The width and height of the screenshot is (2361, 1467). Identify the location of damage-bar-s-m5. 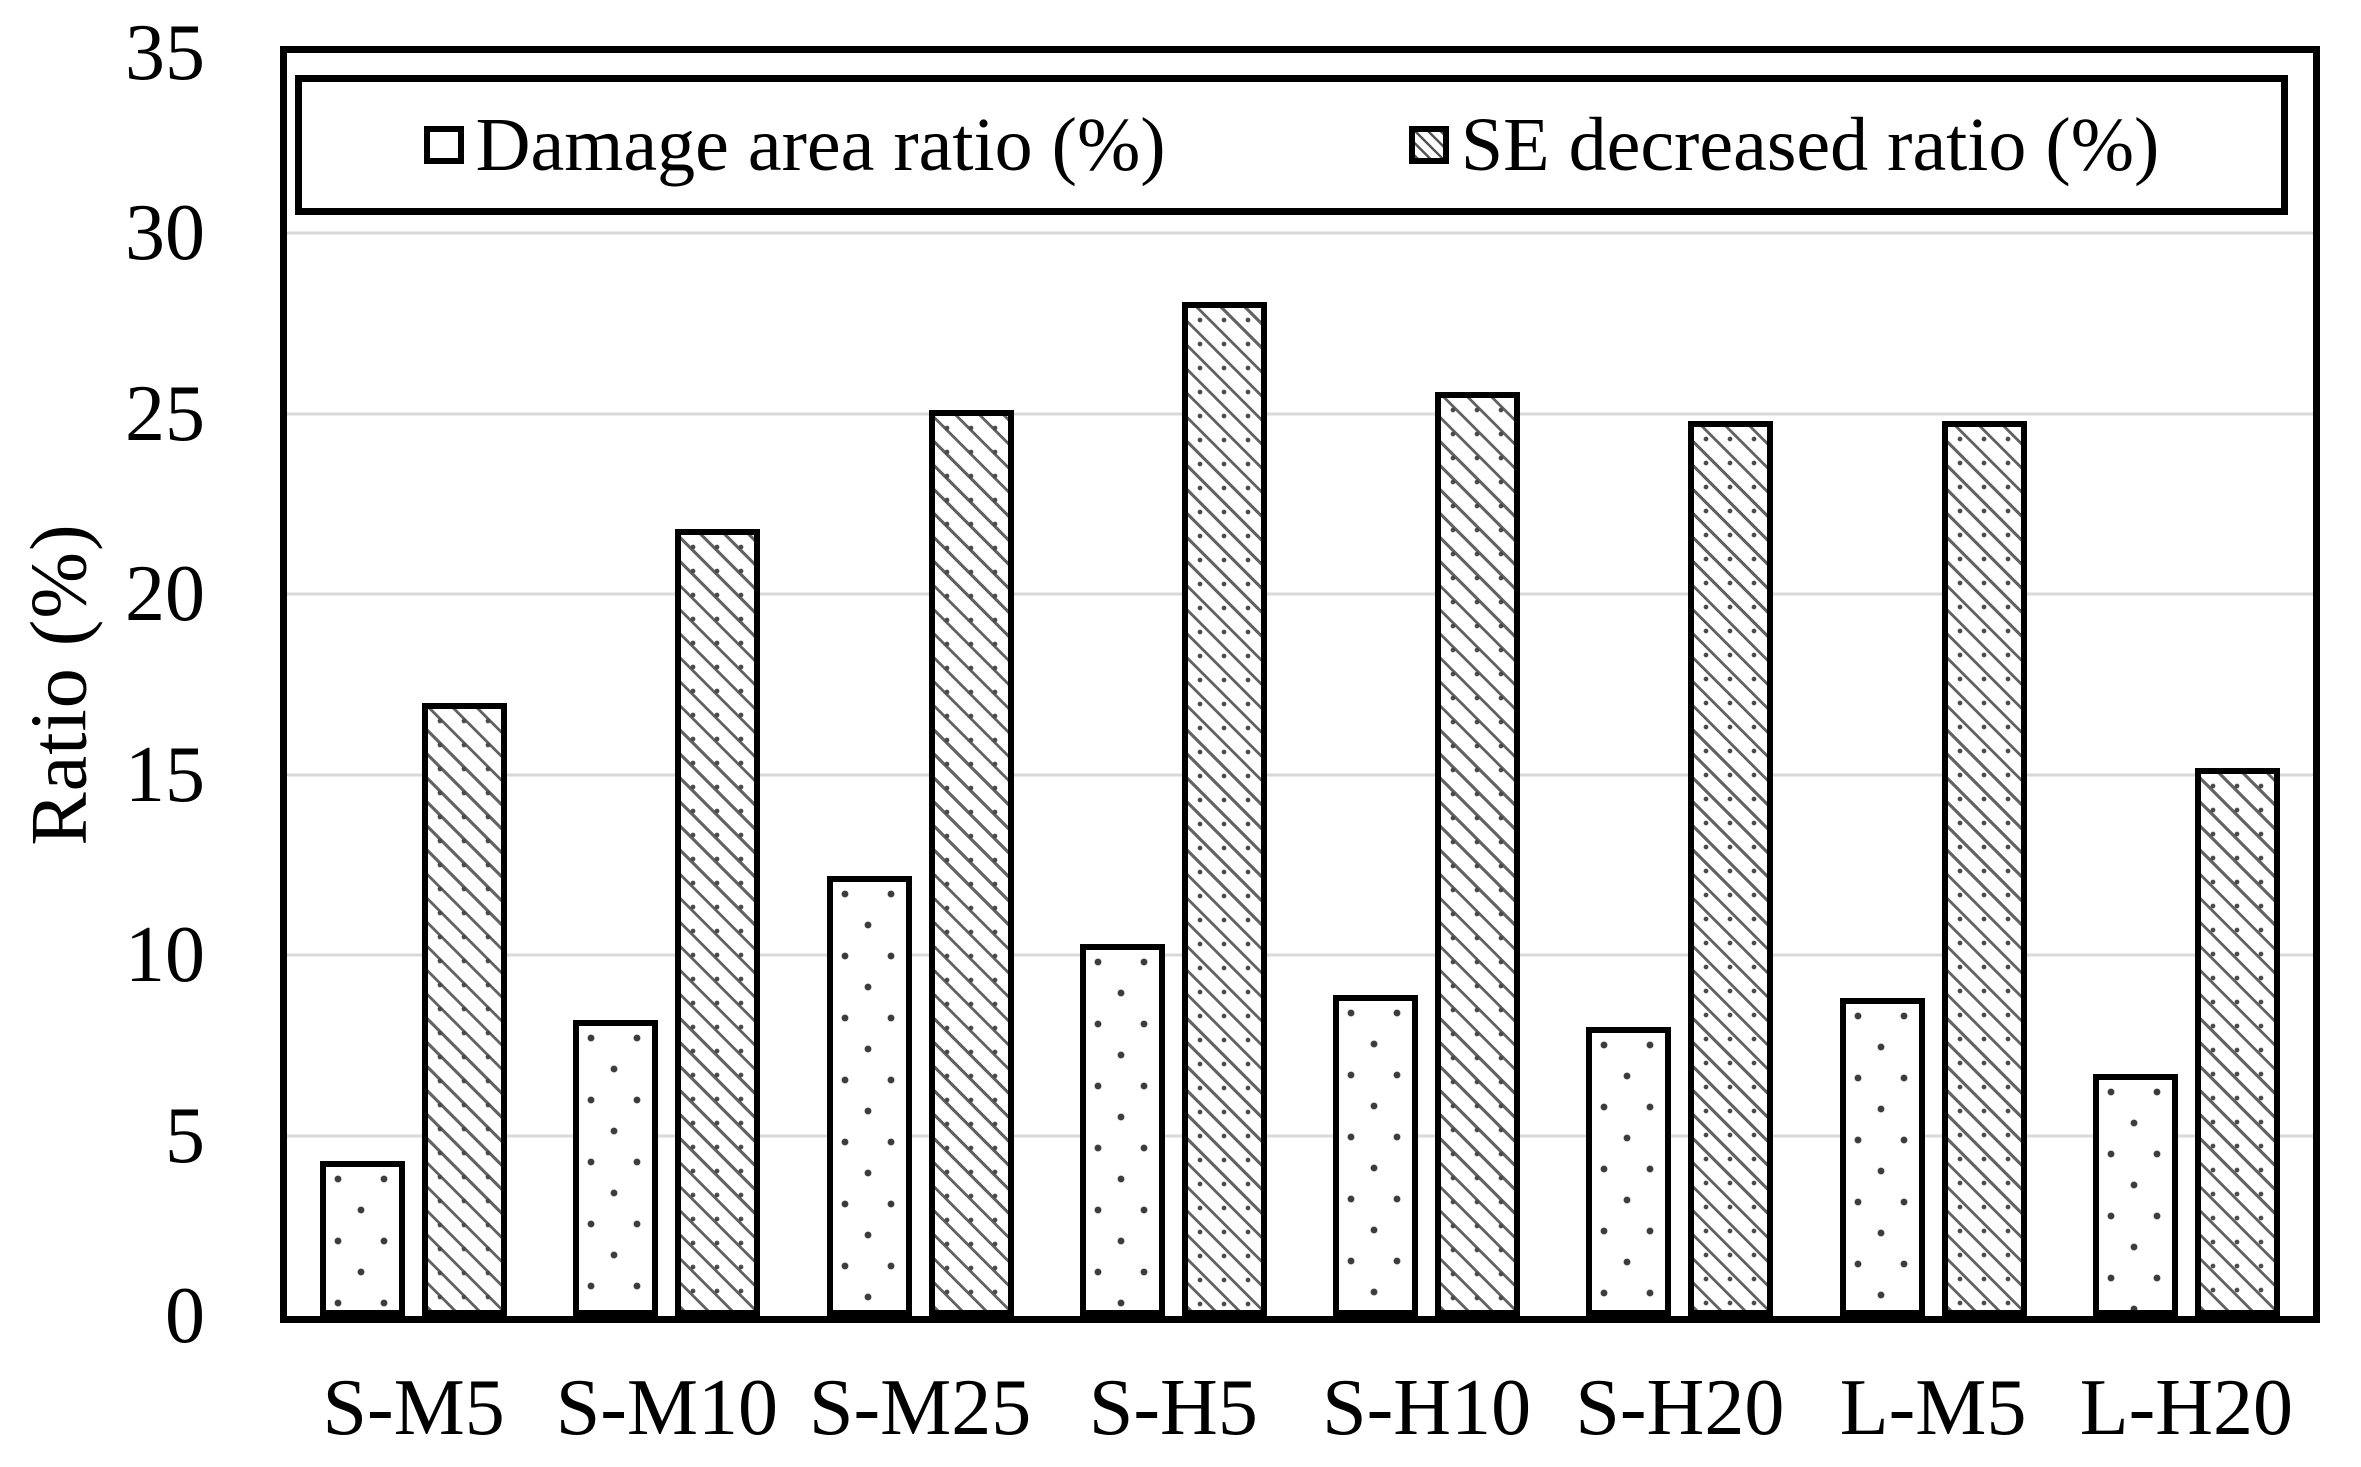
(363, 1238).